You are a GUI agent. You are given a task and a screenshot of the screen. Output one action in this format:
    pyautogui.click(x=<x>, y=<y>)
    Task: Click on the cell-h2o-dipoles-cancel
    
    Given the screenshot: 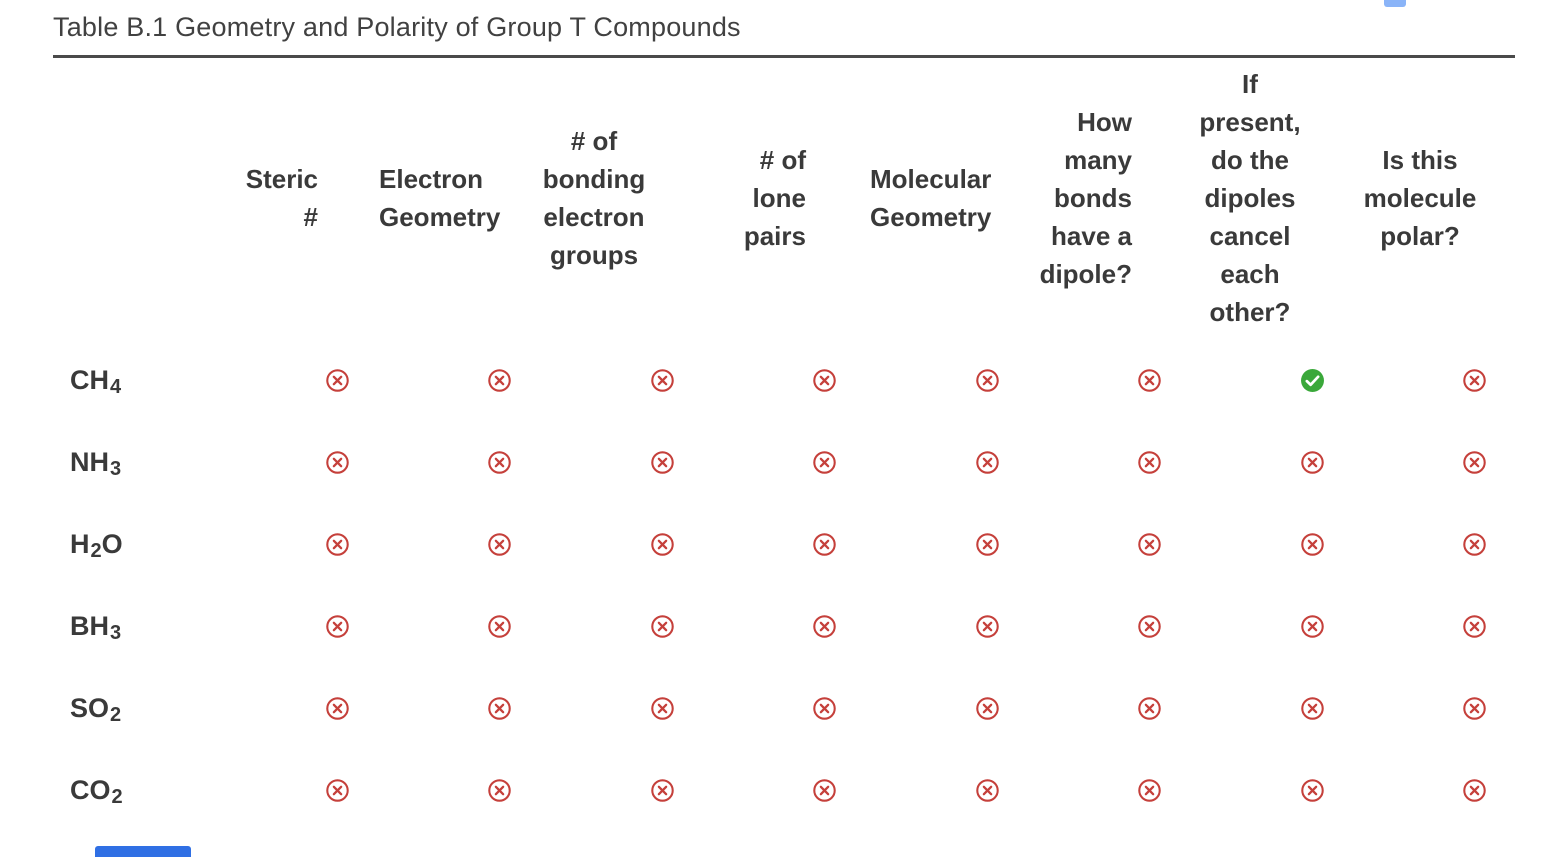 What is the action you would take?
    pyautogui.click(x=1312, y=544)
    